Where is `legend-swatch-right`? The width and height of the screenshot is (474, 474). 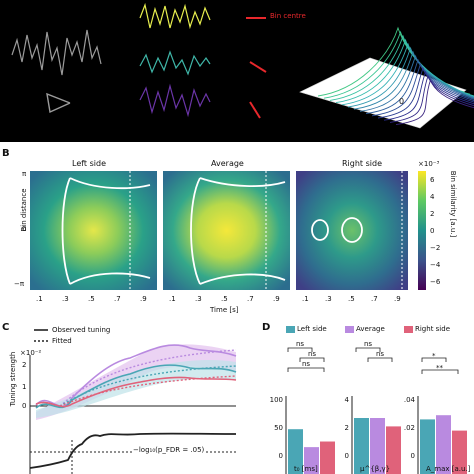
legend-swatch-right is located at coordinates (408, 329).